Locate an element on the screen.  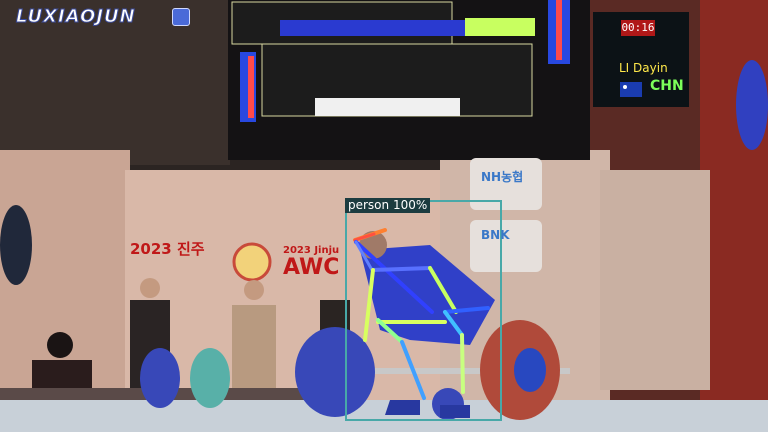
awc-title: AWC is located at coordinates (311, 267).